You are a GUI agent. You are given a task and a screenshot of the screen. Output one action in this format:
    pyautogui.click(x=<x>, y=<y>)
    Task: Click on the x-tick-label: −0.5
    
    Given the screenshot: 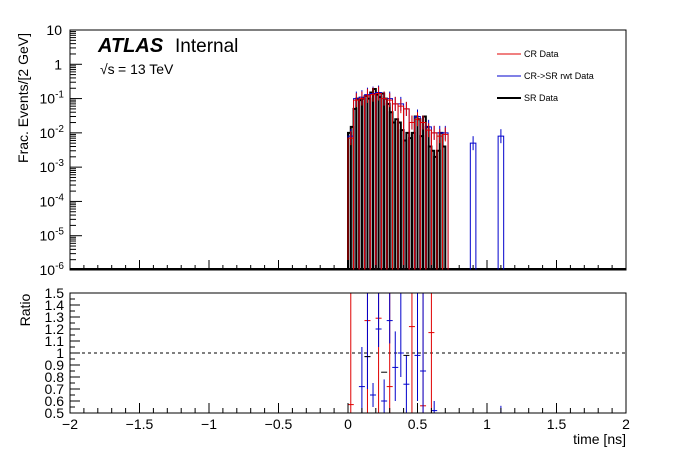 What is the action you would take?
    pyautogui.click(x=279, y=424)
    